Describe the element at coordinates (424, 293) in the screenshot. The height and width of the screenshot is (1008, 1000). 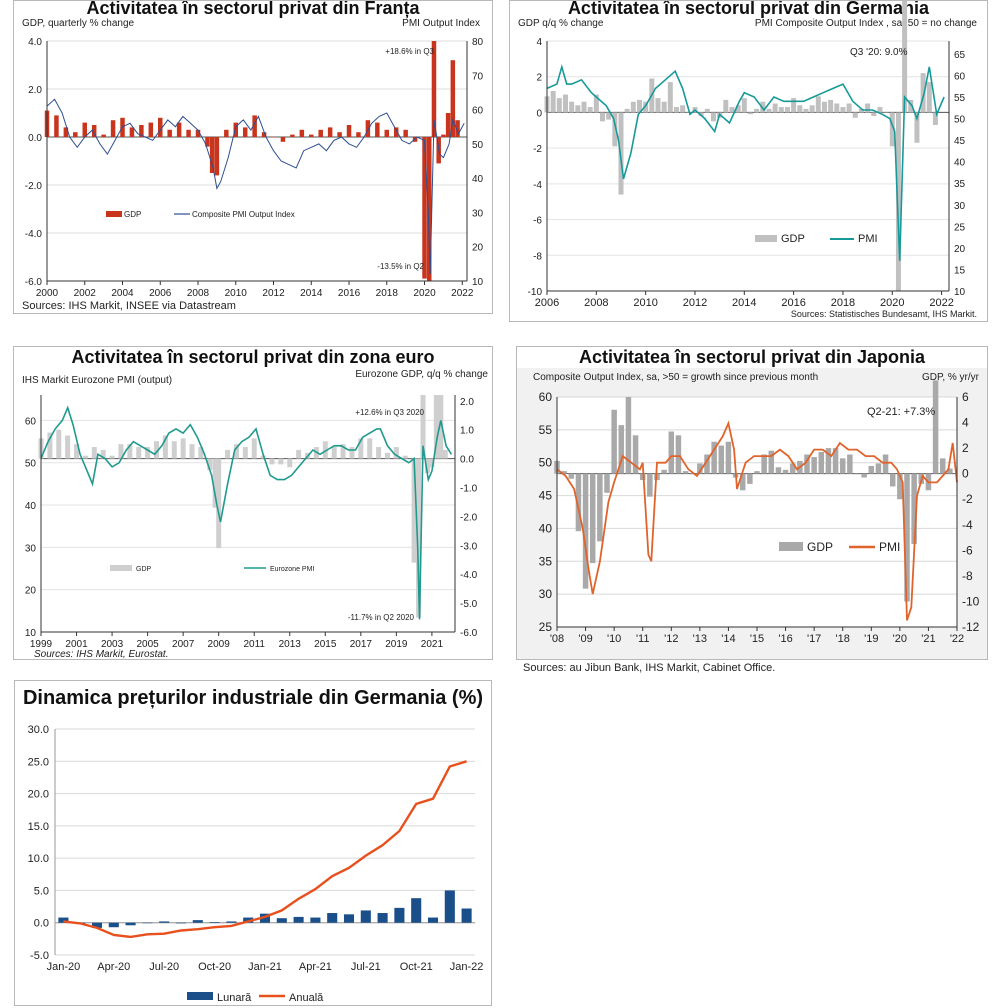
I see `x-tick-label: 2020` at that location.